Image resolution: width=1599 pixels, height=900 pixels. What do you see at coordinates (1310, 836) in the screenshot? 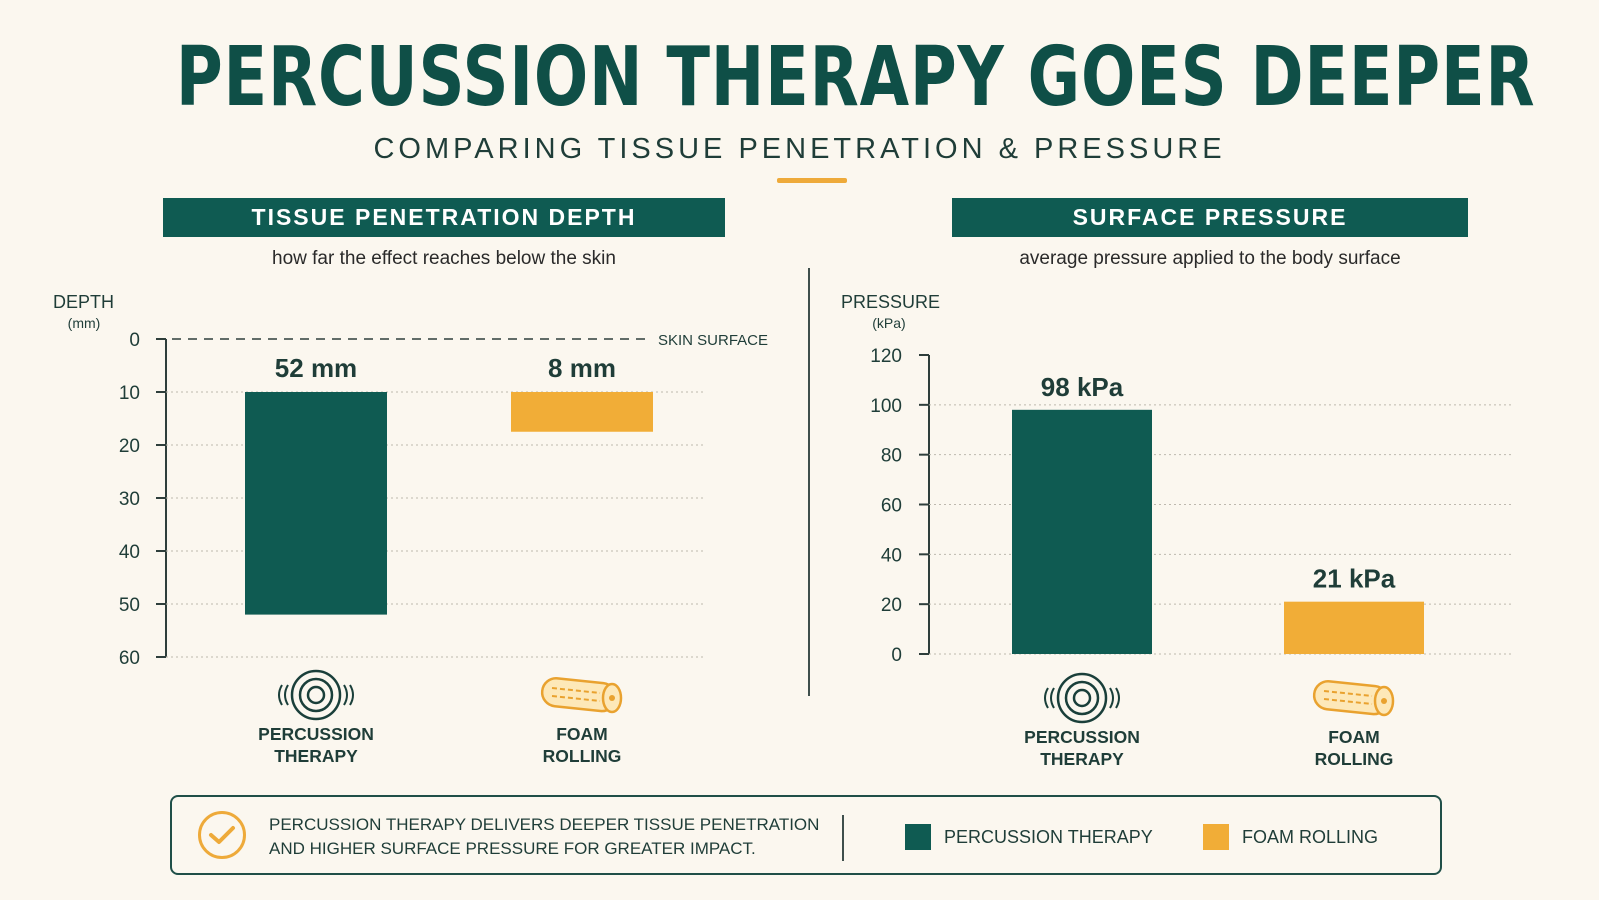
I see `legend-label-foam: FOAM ROLLING` at bounding box center [1310, 836].